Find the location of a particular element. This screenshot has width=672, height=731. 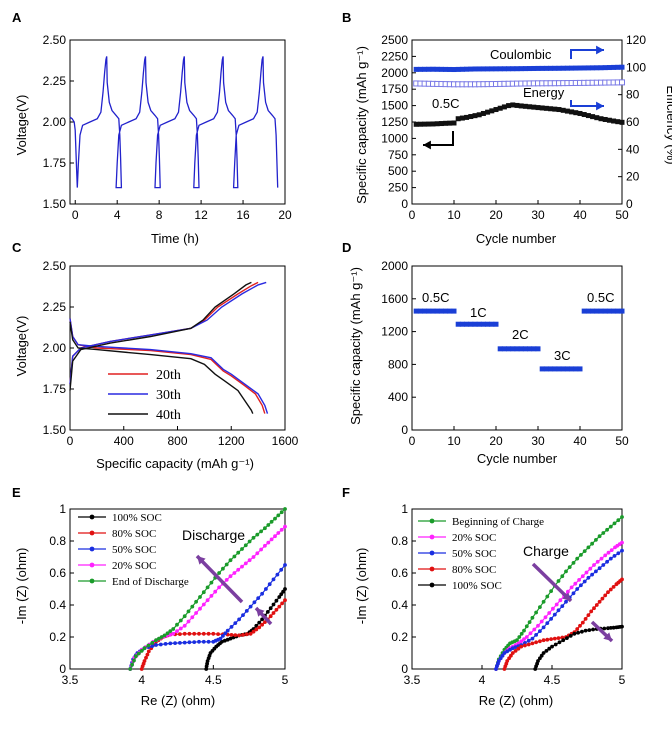

legend-label-80-soc: 80% SOC is located at coordinates (474, 570).